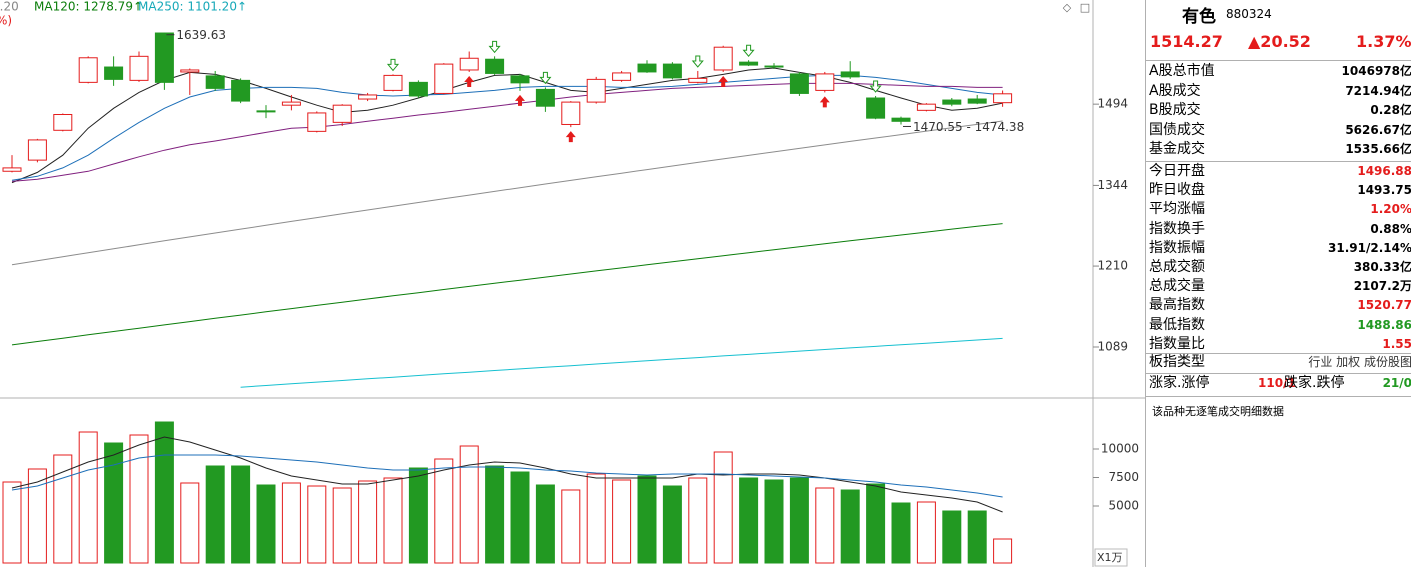 Image resolution: width=1411 pixels, height=567 pixels. Describe the element at coordinates (1384, 171) in the screenshot. I see `row-value: 1496.88` at that location.